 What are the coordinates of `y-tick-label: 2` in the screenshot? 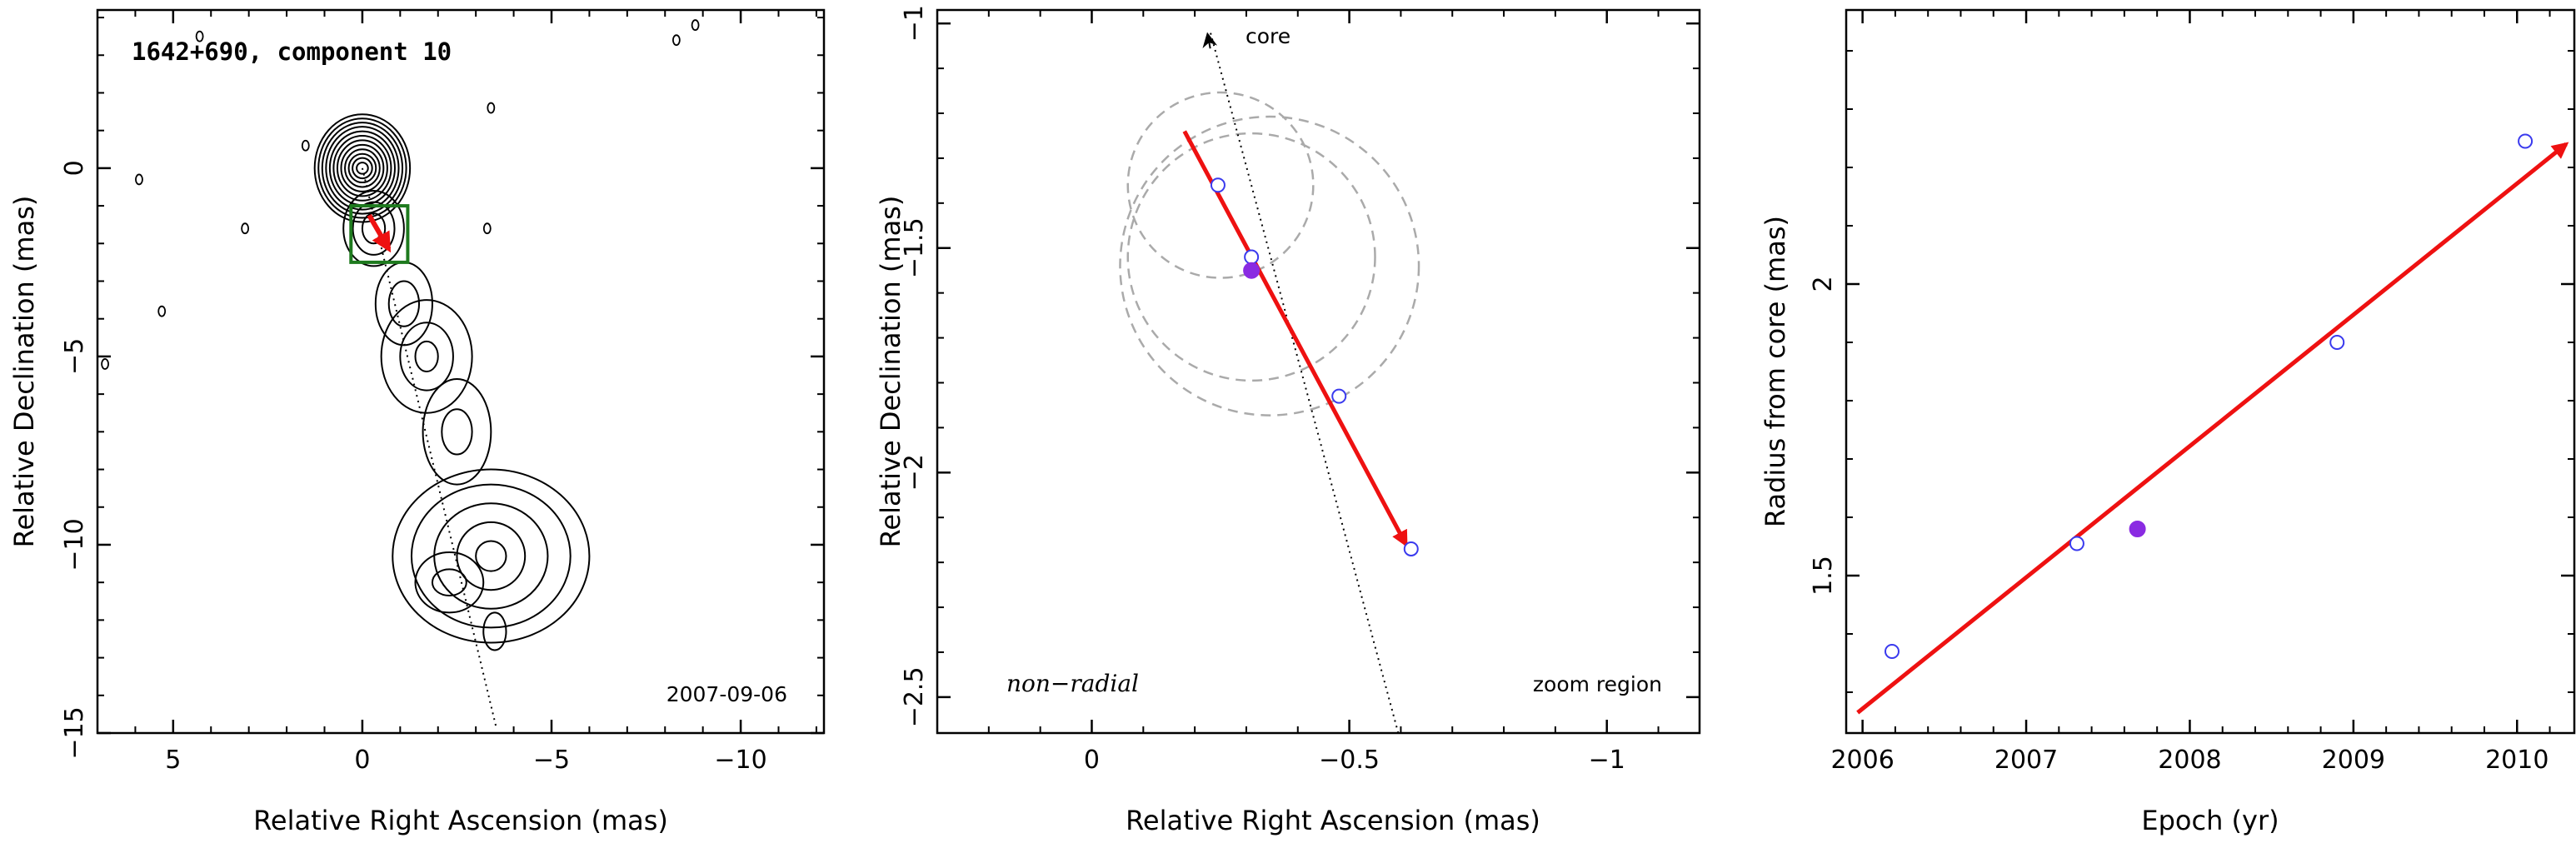 It's located at (1823, 284).